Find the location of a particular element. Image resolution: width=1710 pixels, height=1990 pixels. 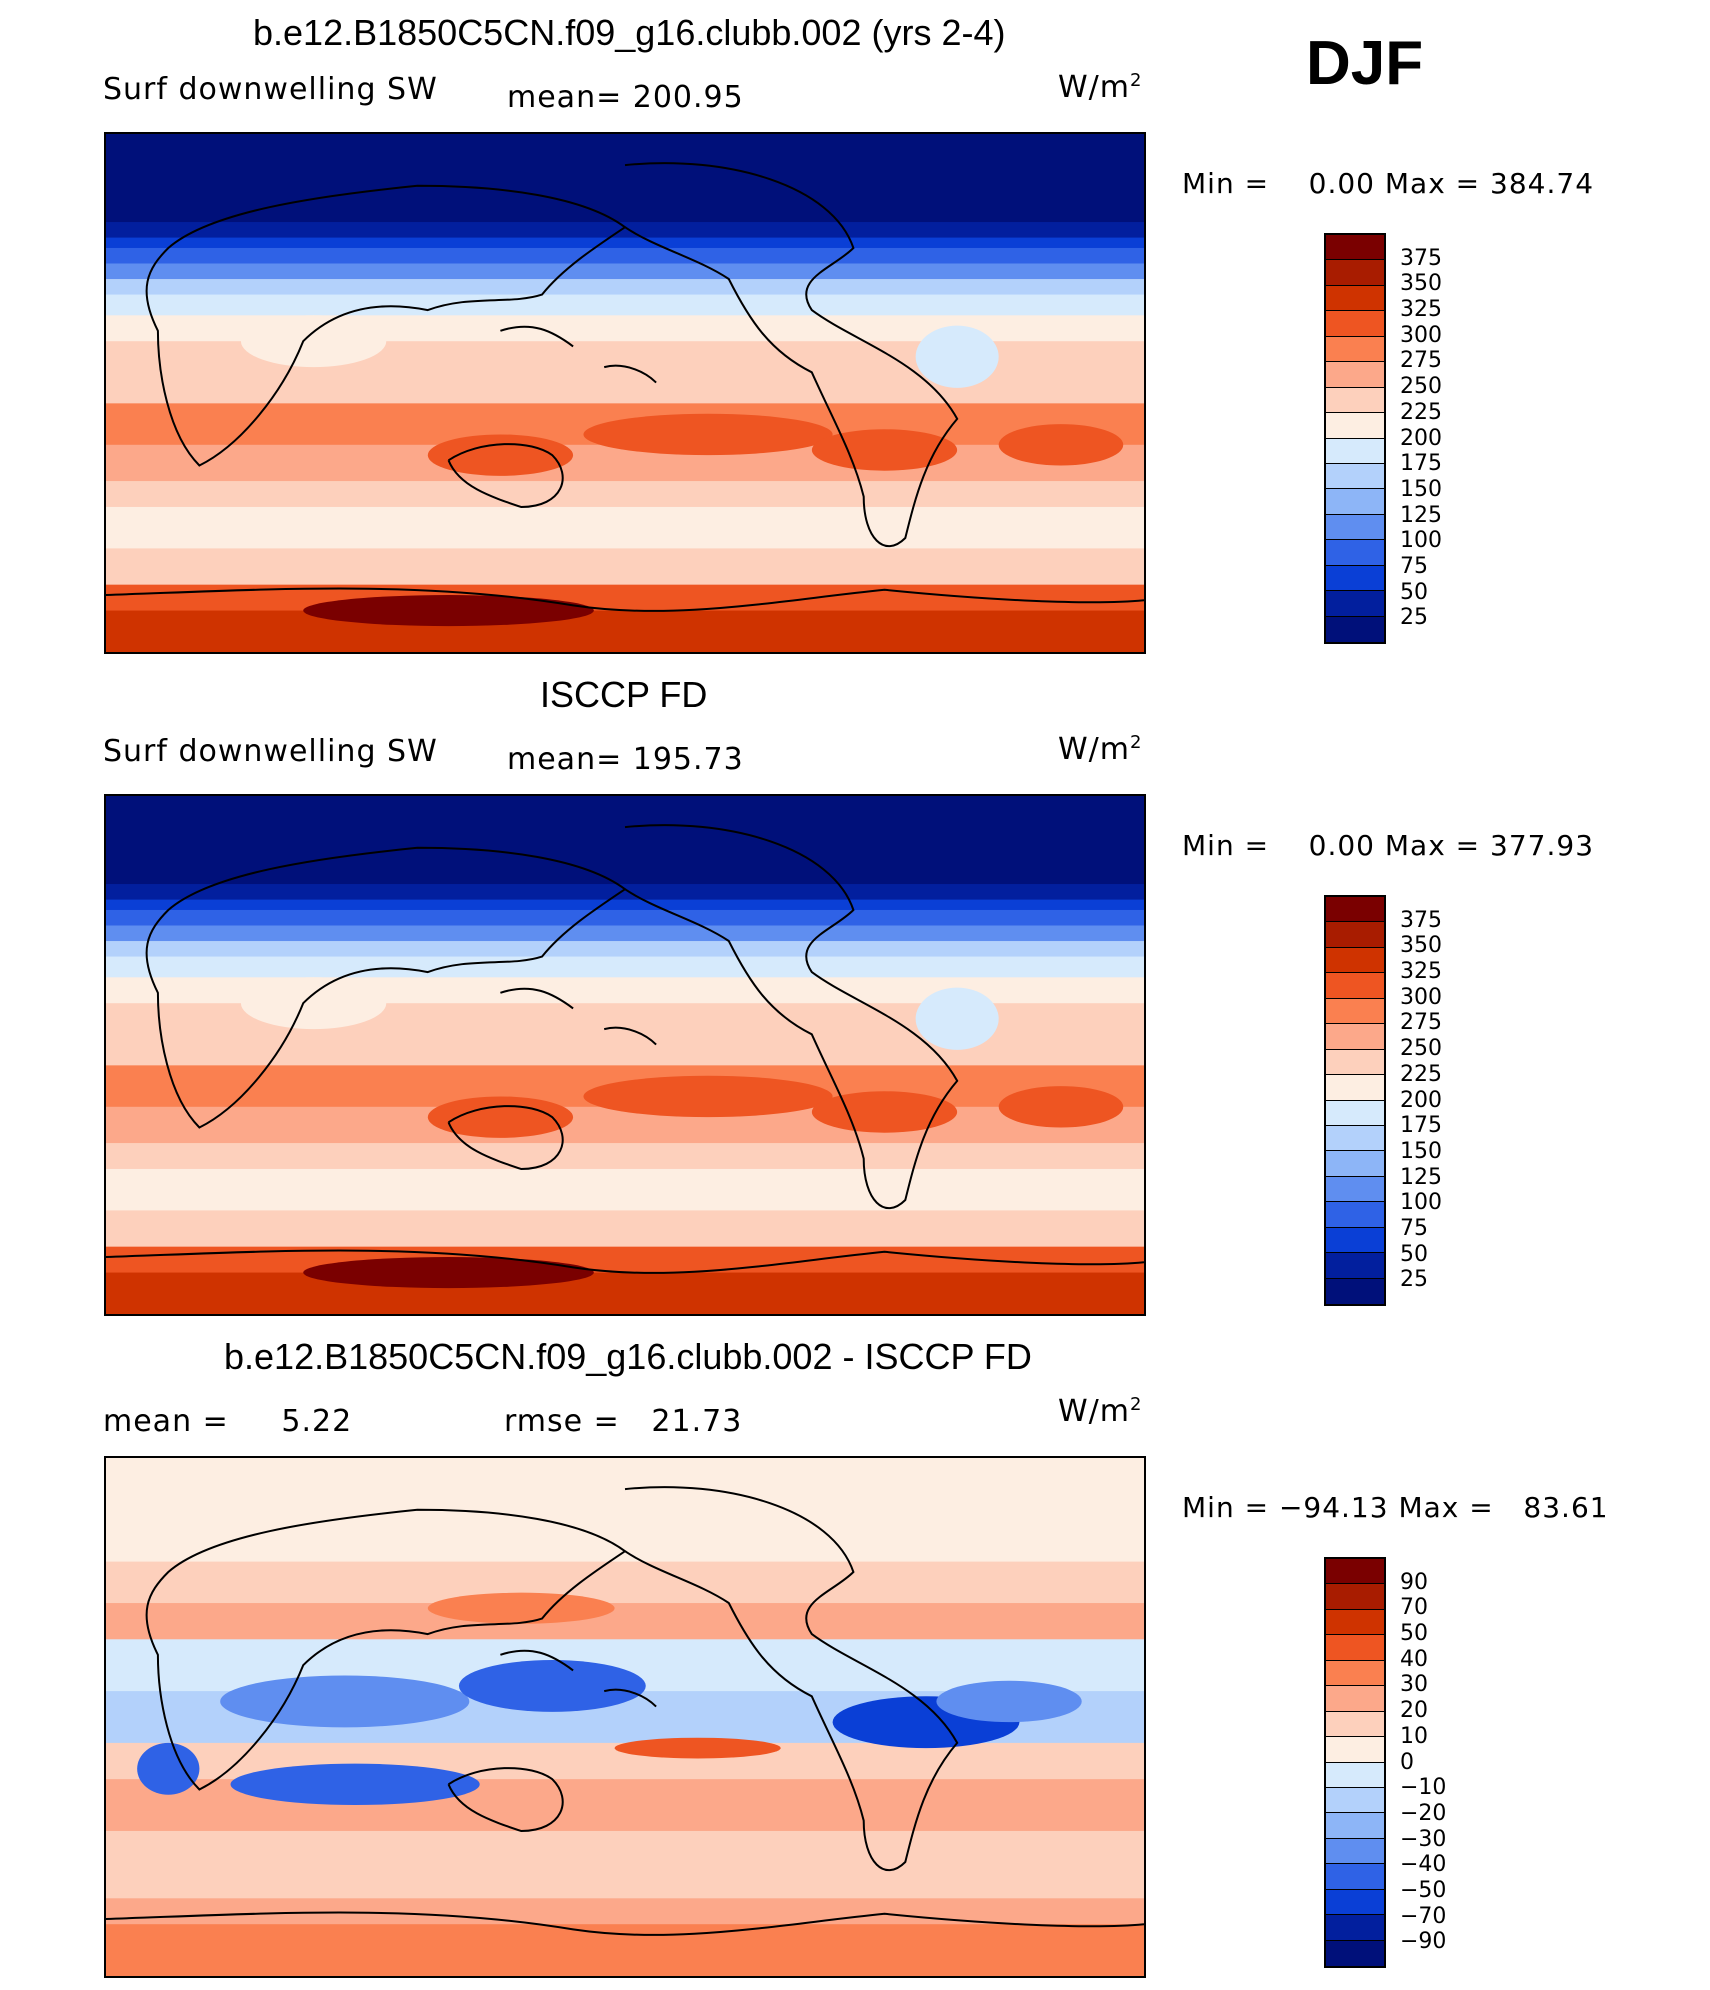

panel-3-unit: W/m2 is located at coordinates (1100, 1411).